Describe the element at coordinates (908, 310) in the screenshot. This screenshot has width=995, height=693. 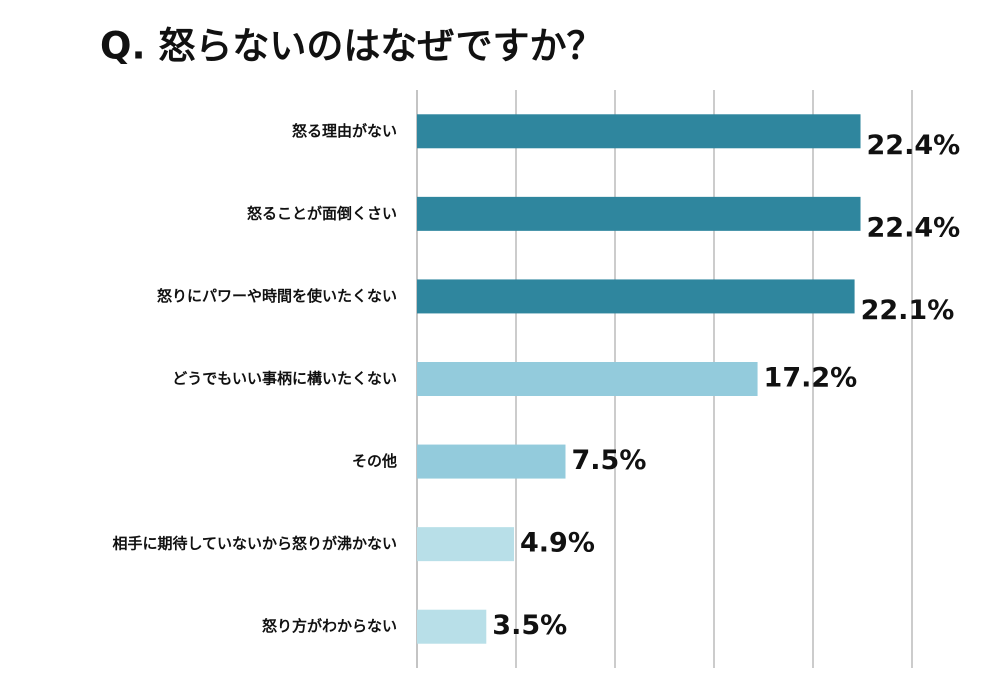
I see `value-label: 22.1%` at that location.